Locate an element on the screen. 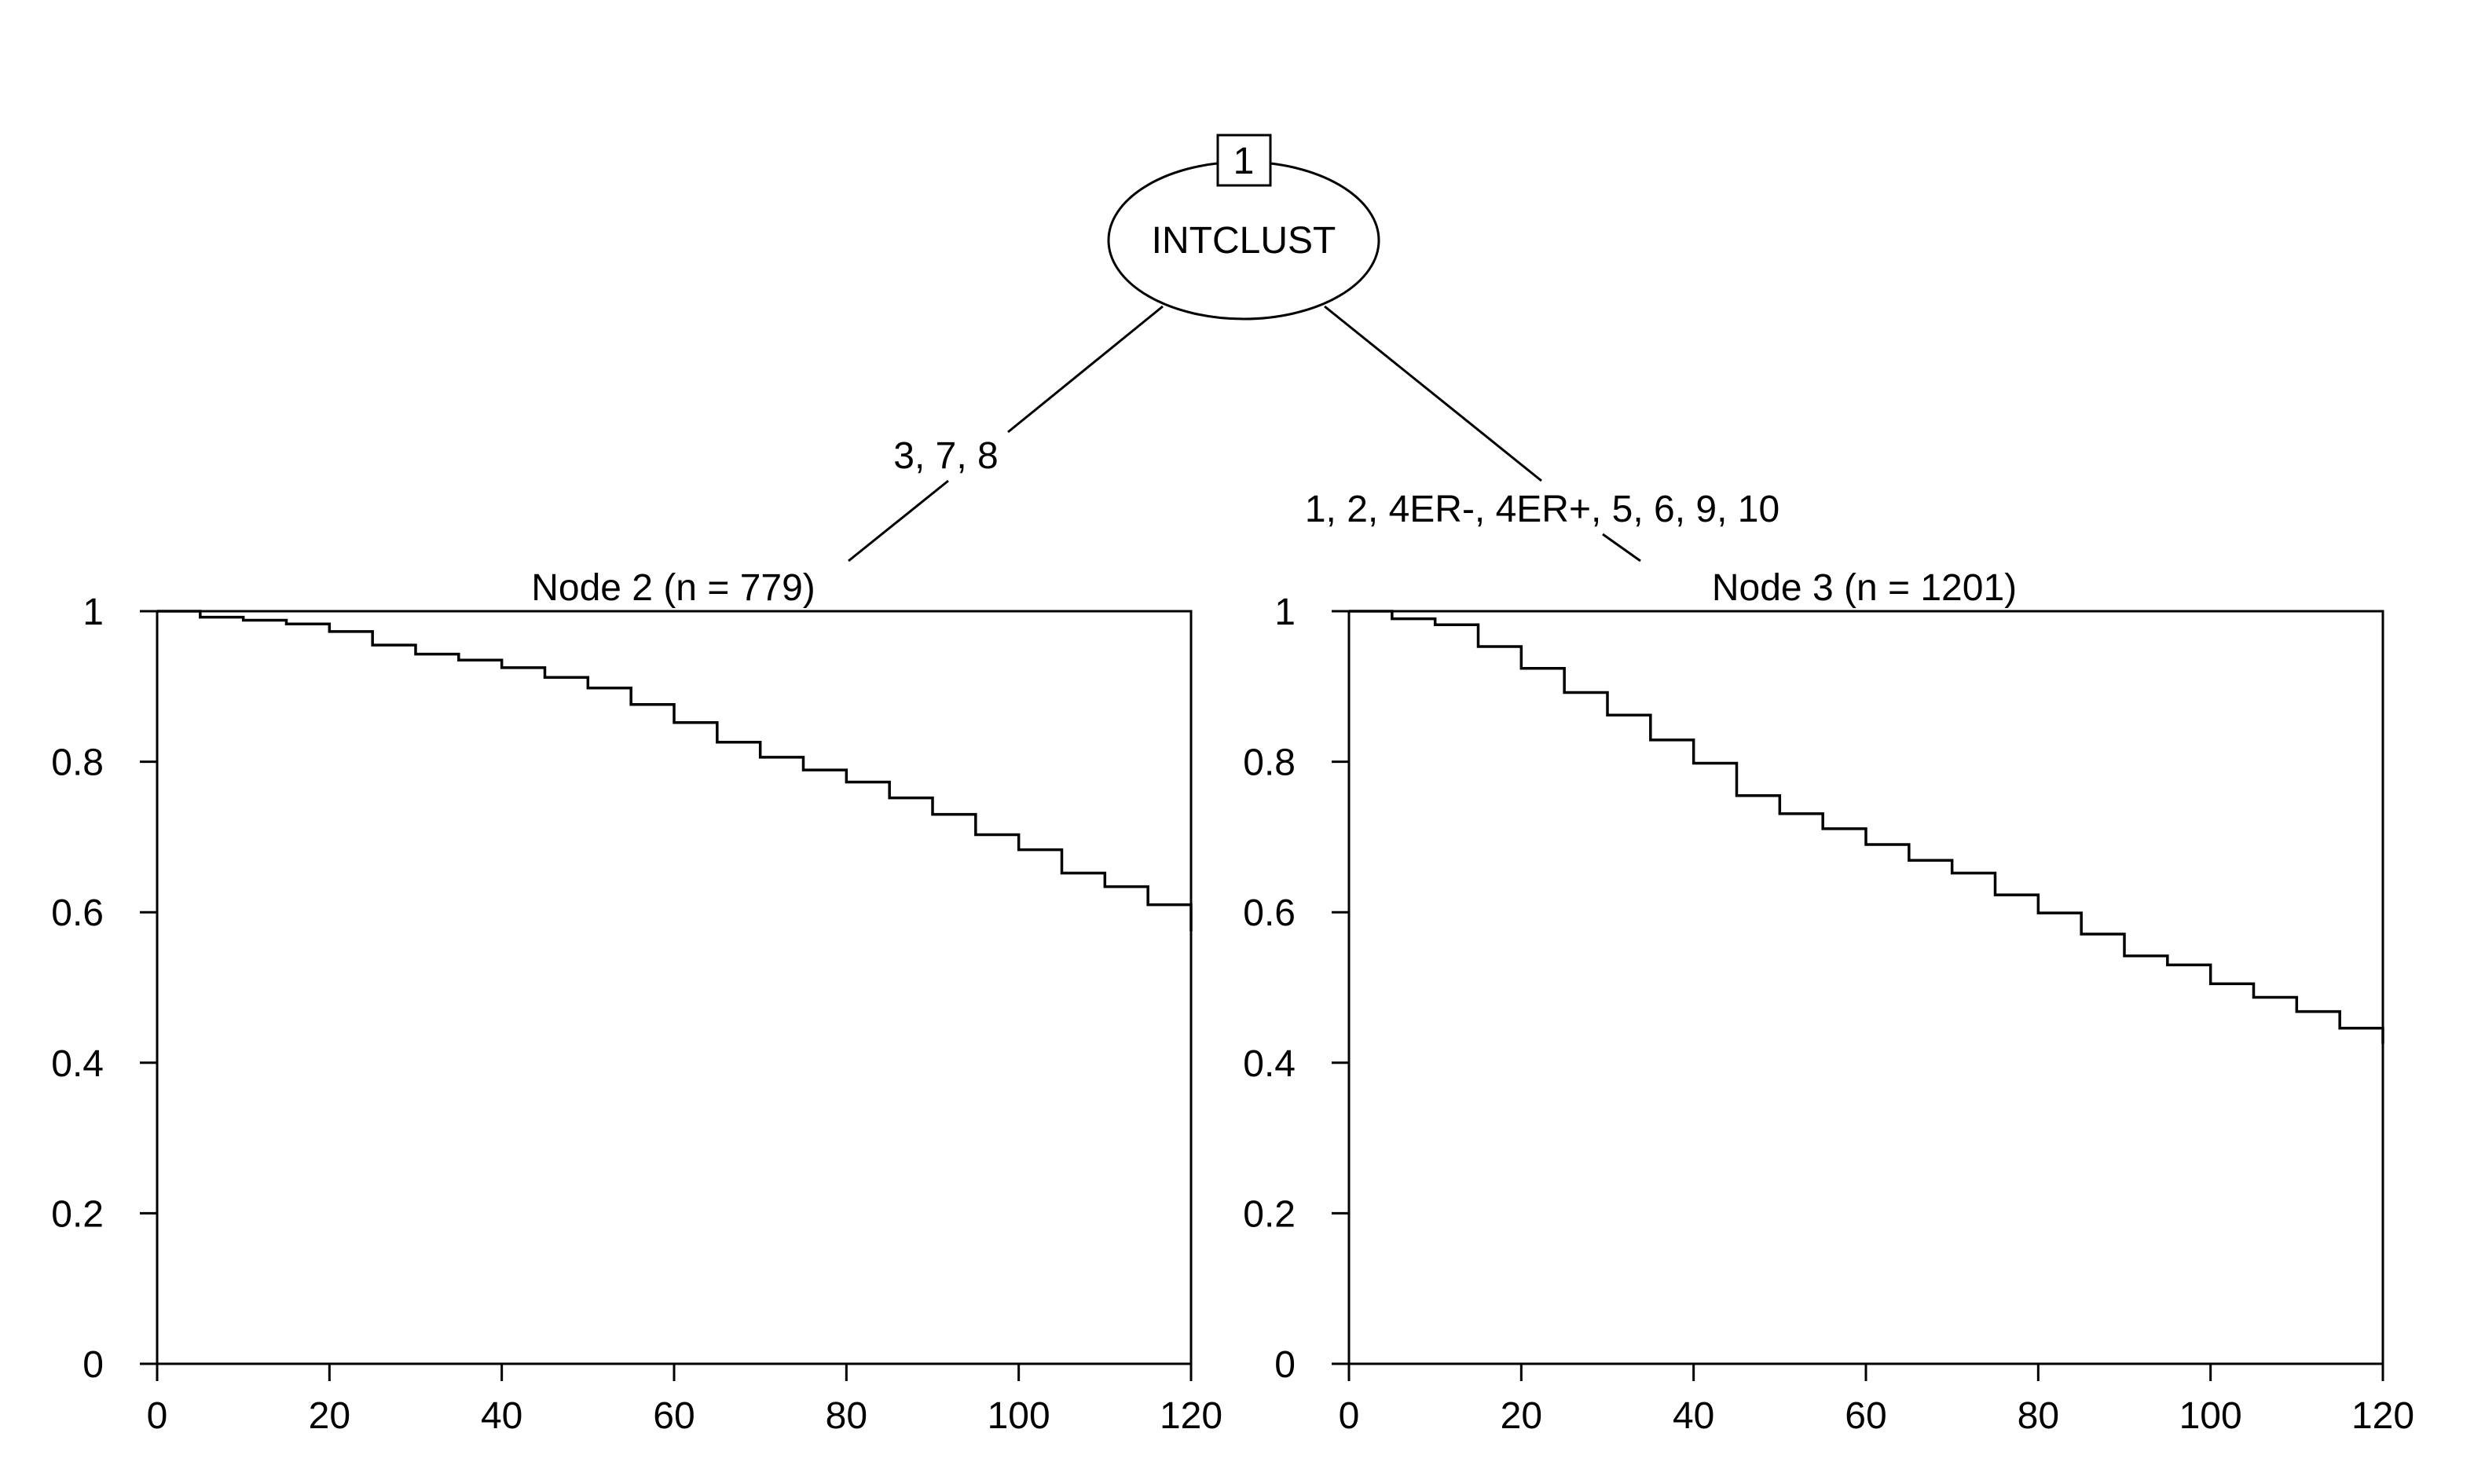  root-node-id-box is located at coordinates (1244, 160).